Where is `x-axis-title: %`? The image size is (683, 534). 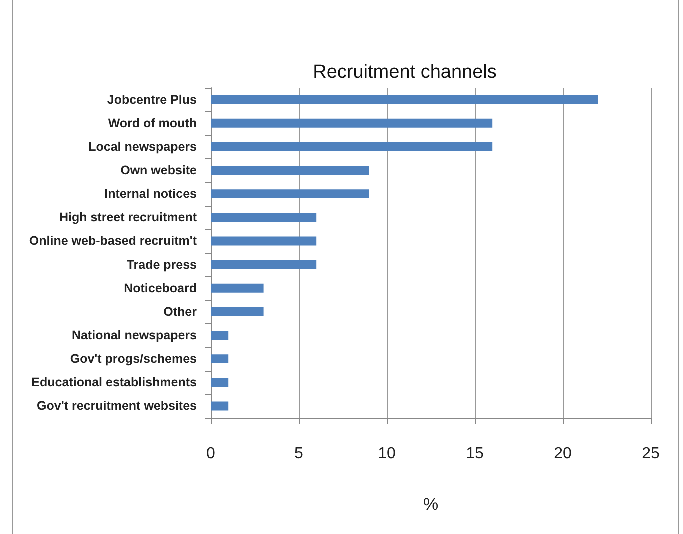 x-axis-title: % is located at coordinates (431, 504).